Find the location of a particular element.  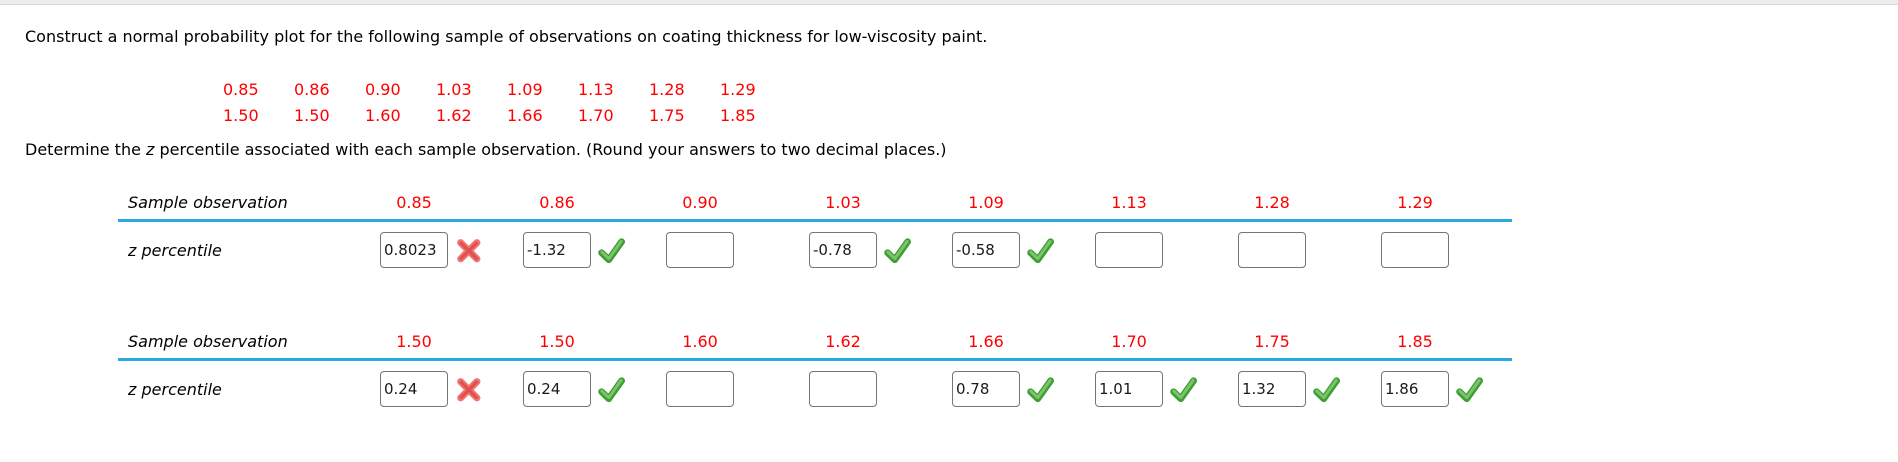

observation-value: 1.03 is located at coordinates (454, 89).